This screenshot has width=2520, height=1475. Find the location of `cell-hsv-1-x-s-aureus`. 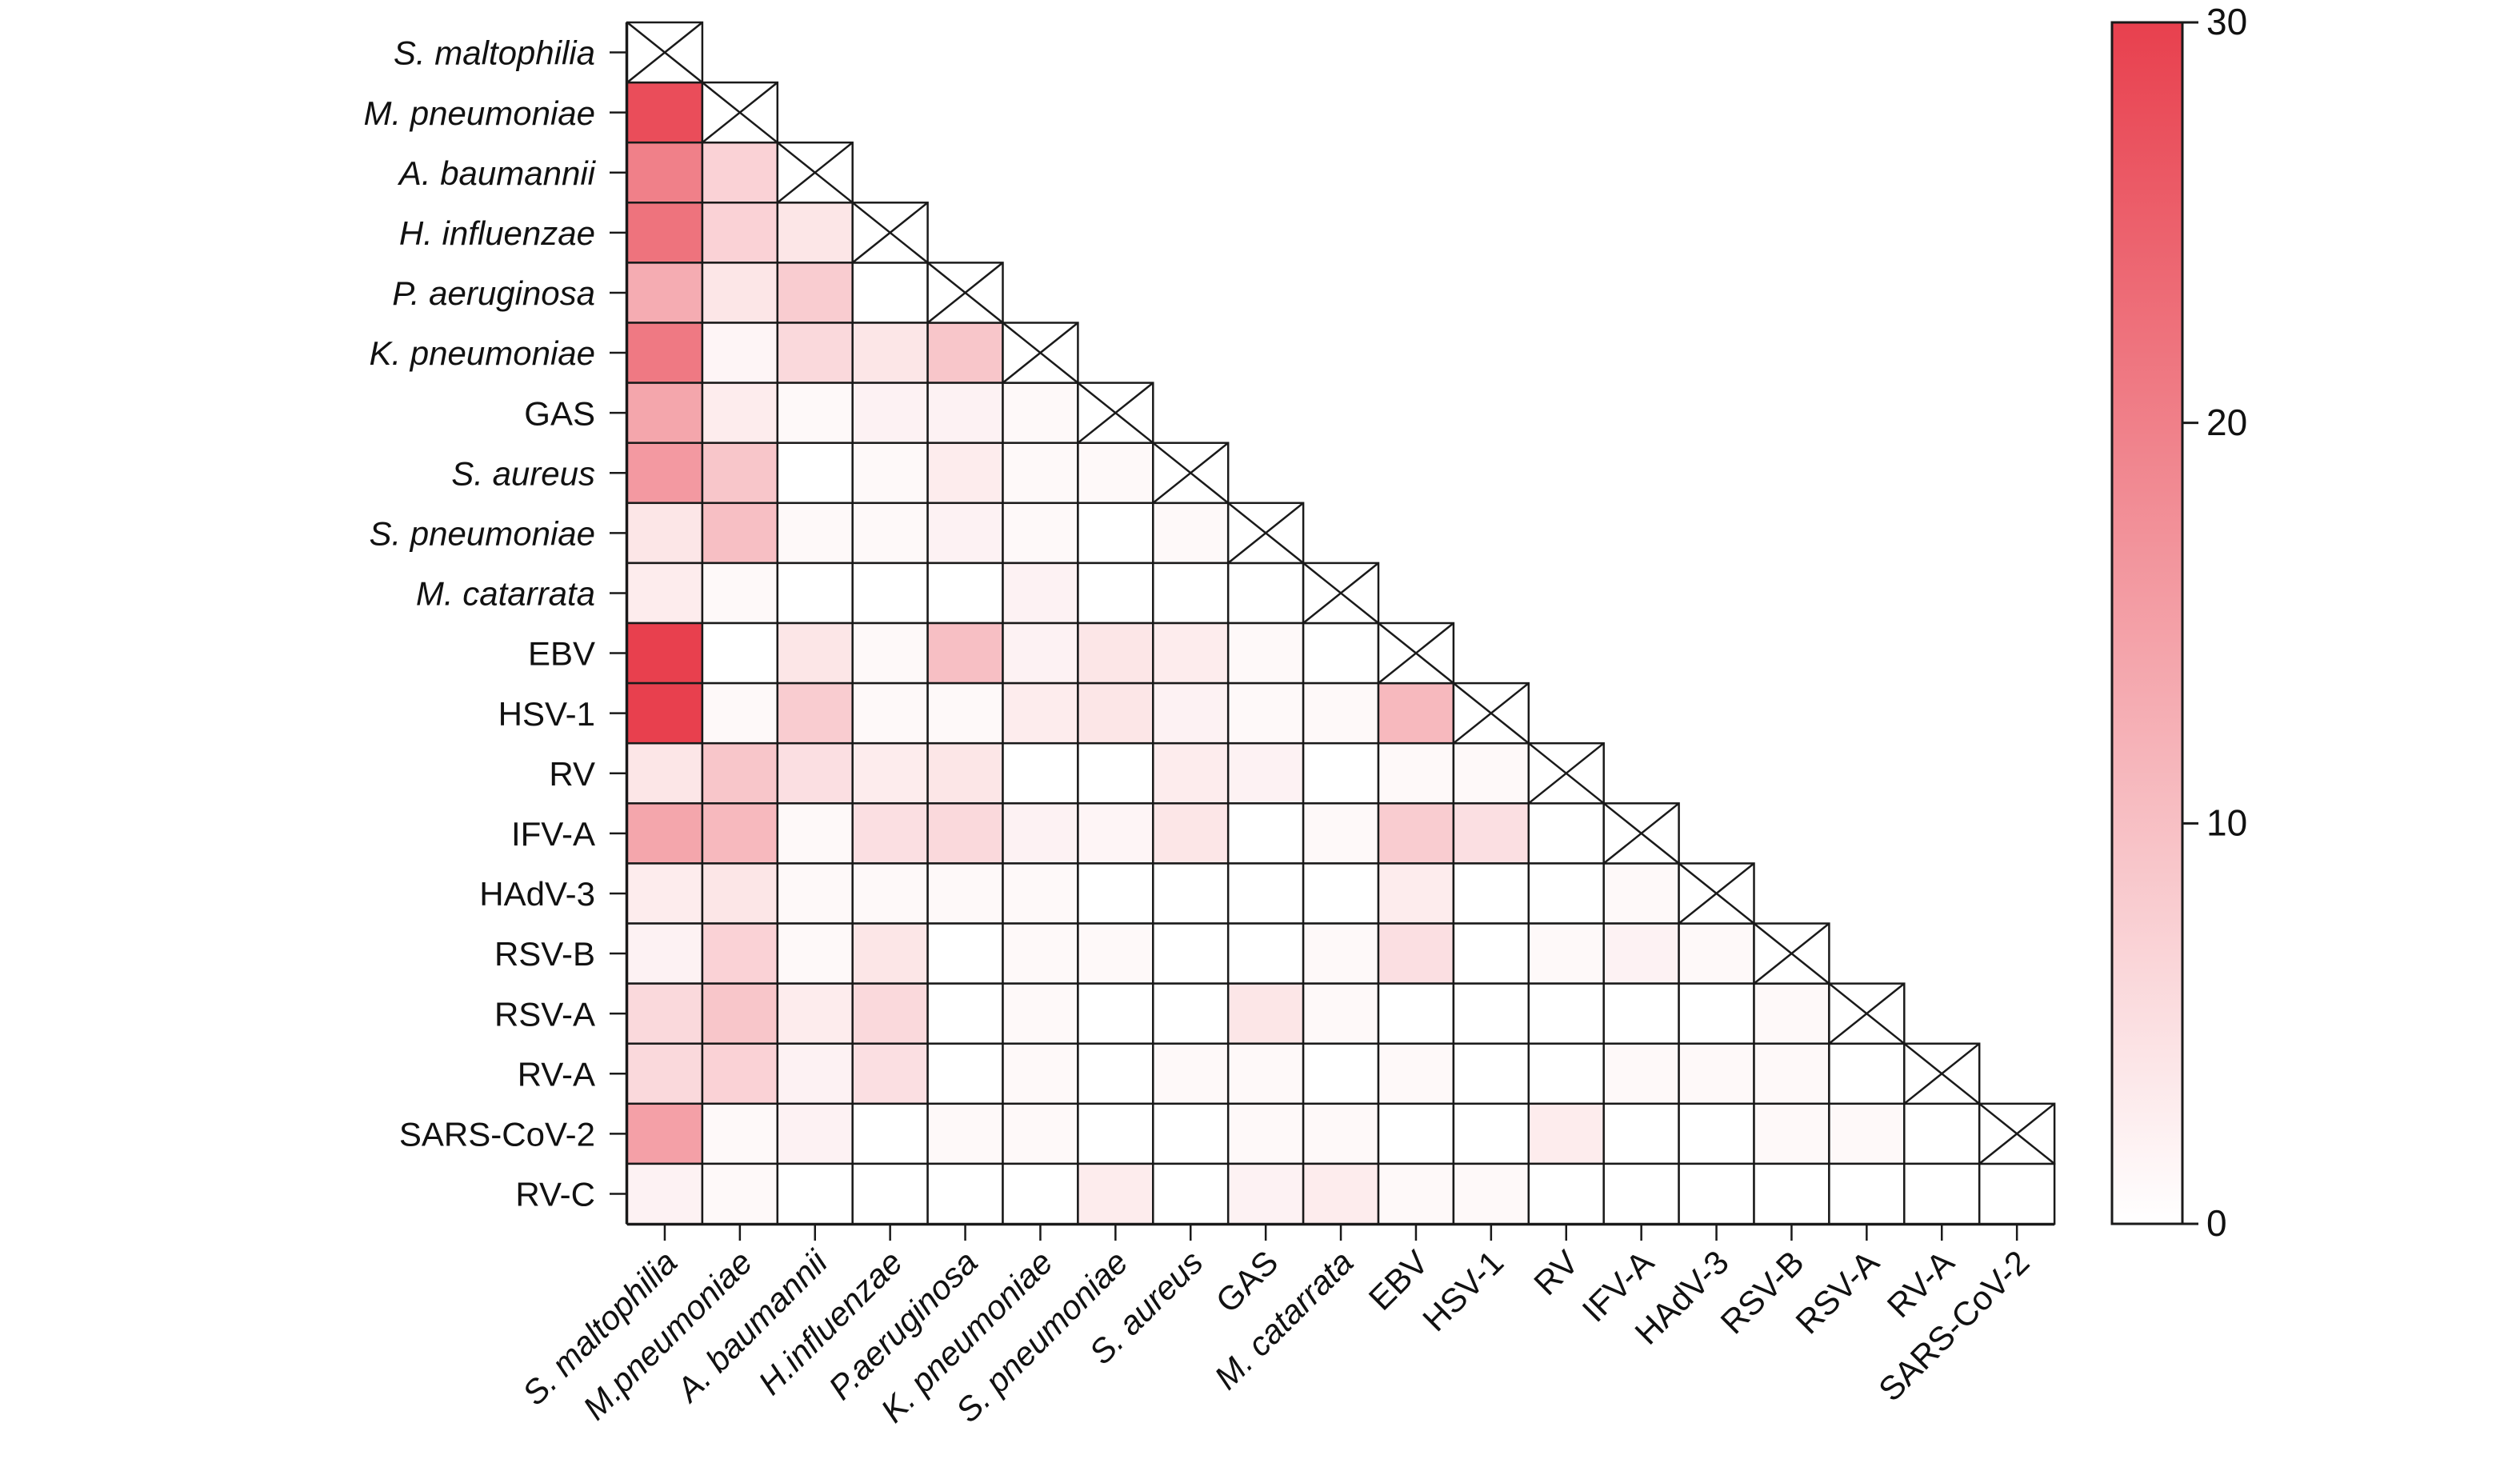

cell-hsv-1-x-s-aureus is located at coordinates (1191, 713).